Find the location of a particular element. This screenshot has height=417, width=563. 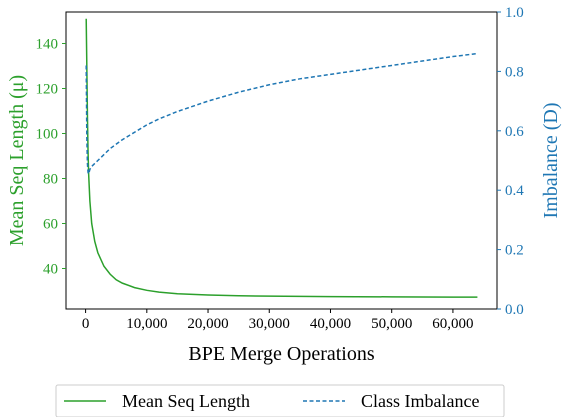

left-y-tick-label: 40 is located at coordinates (50, 270).